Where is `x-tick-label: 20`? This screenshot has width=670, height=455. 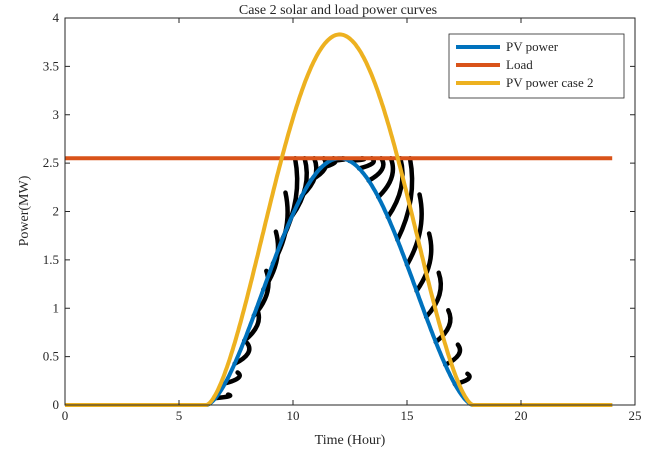 x-tick-label: 20 is located at coordinates (521, 415).